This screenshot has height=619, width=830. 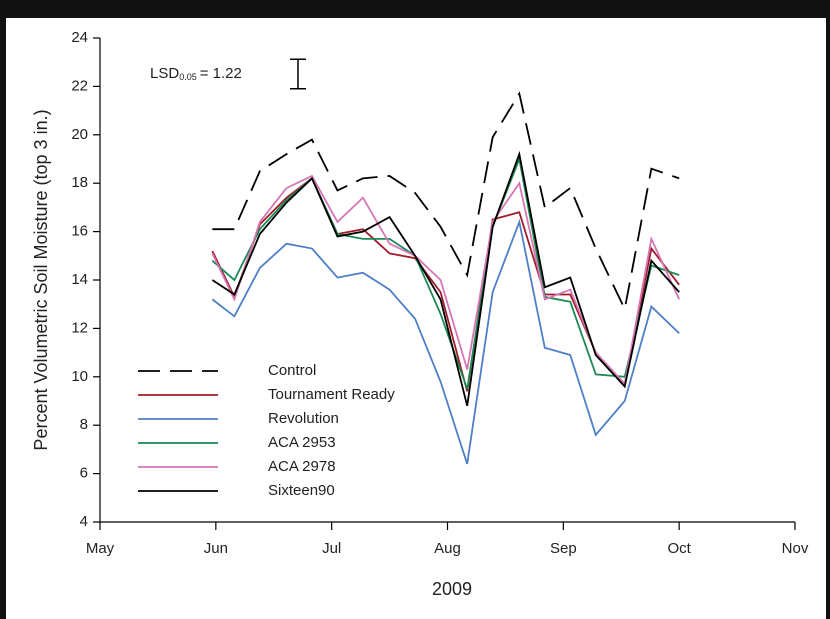 I want to click on lsd-subscript: 0.05, so click(x=188, y=77).